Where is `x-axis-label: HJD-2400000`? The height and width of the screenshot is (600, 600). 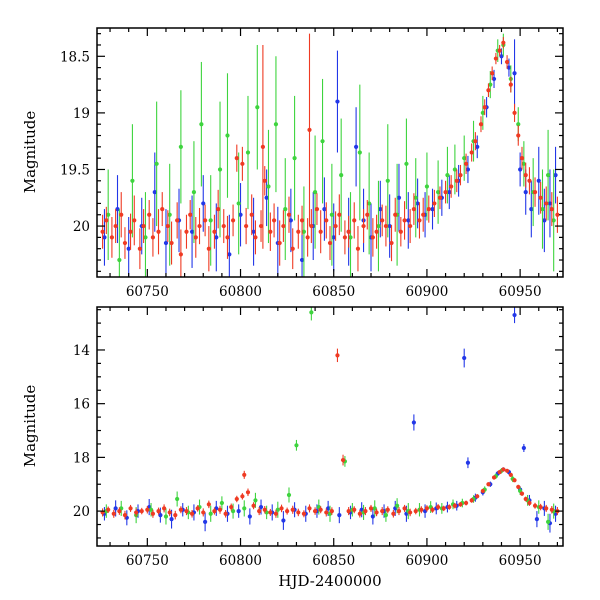 x-axis-label: HJD-2400000 is located at coordinates (330, 581).